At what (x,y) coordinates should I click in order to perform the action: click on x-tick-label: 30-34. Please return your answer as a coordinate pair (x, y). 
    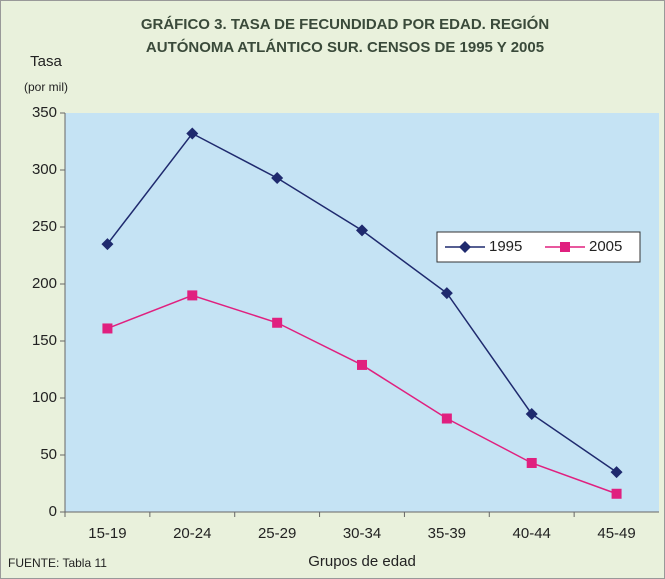
    Looking at the image, I should click on (362, 533).